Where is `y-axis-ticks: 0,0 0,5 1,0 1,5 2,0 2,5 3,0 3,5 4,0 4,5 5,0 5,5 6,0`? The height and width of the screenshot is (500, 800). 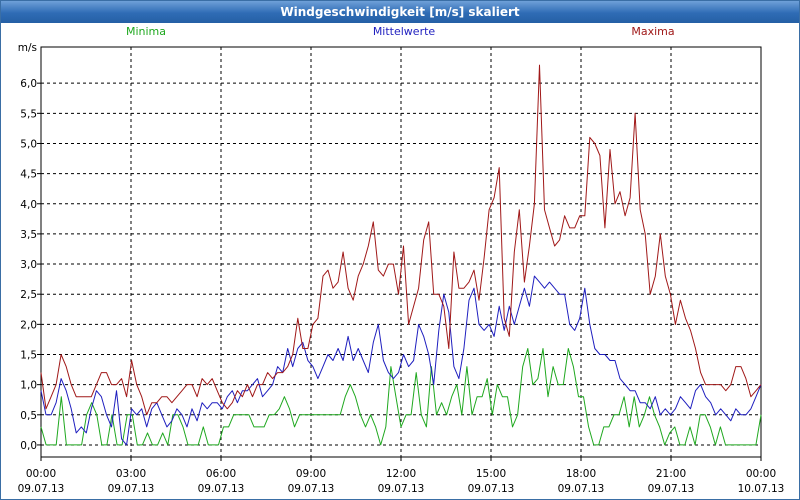
y-axis-ticks: 0,0 0,5 1,0 1,5 2,0 2,5 3,0 3,5 4,0 4,5 5,0 5,5 6,0 is located at coordinates (30, 265).